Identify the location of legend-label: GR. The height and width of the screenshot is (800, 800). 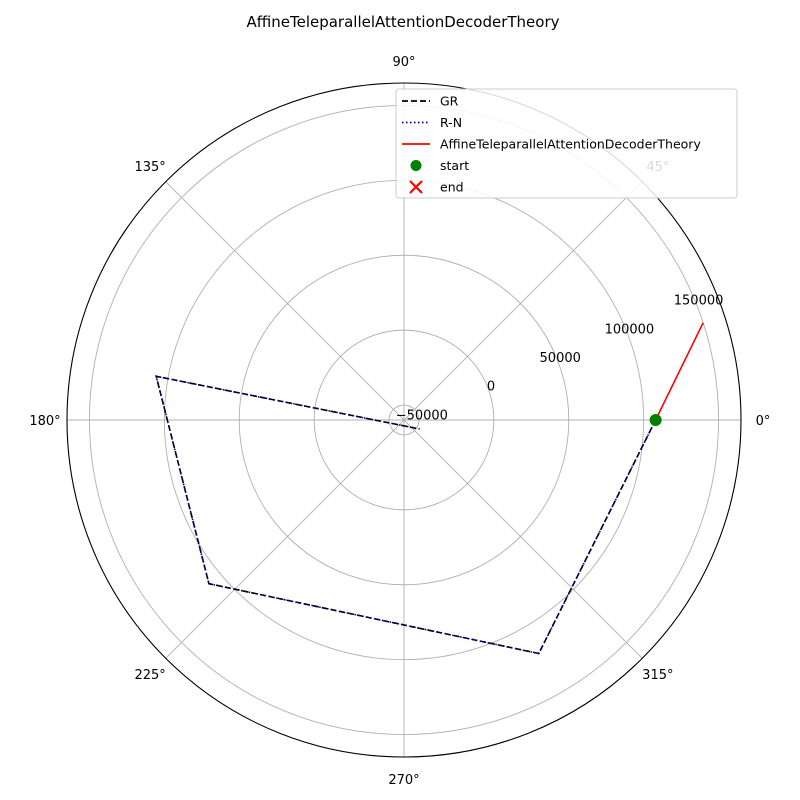
(449, 101).